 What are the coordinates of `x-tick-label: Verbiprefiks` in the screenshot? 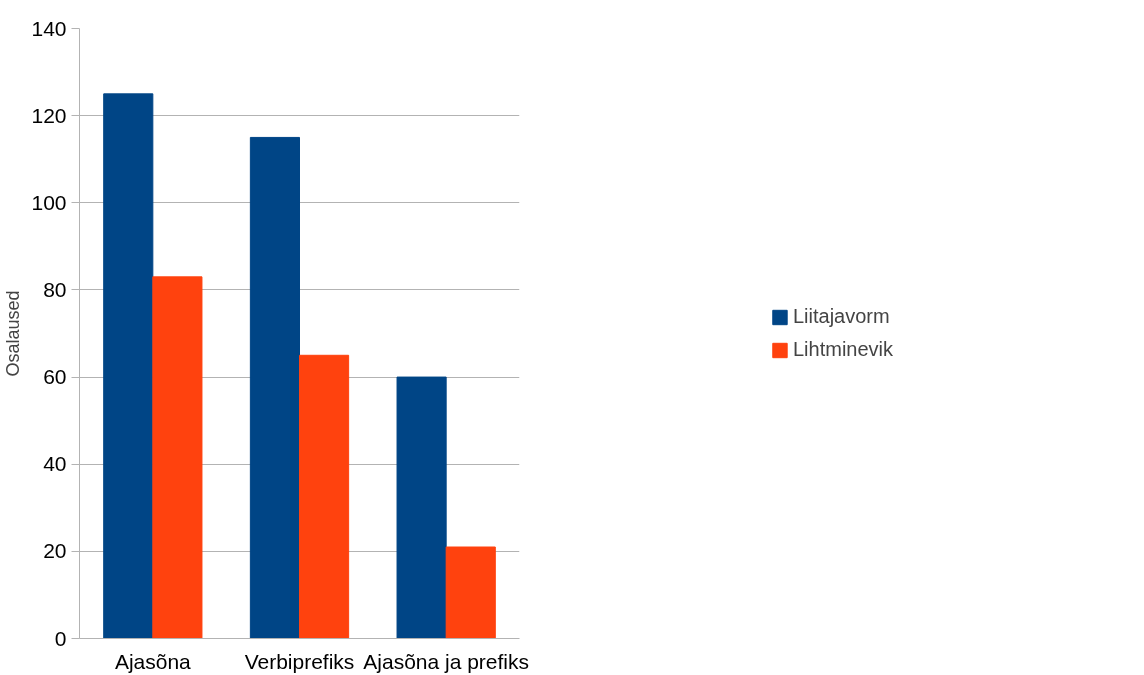 It's located at (299, 661).